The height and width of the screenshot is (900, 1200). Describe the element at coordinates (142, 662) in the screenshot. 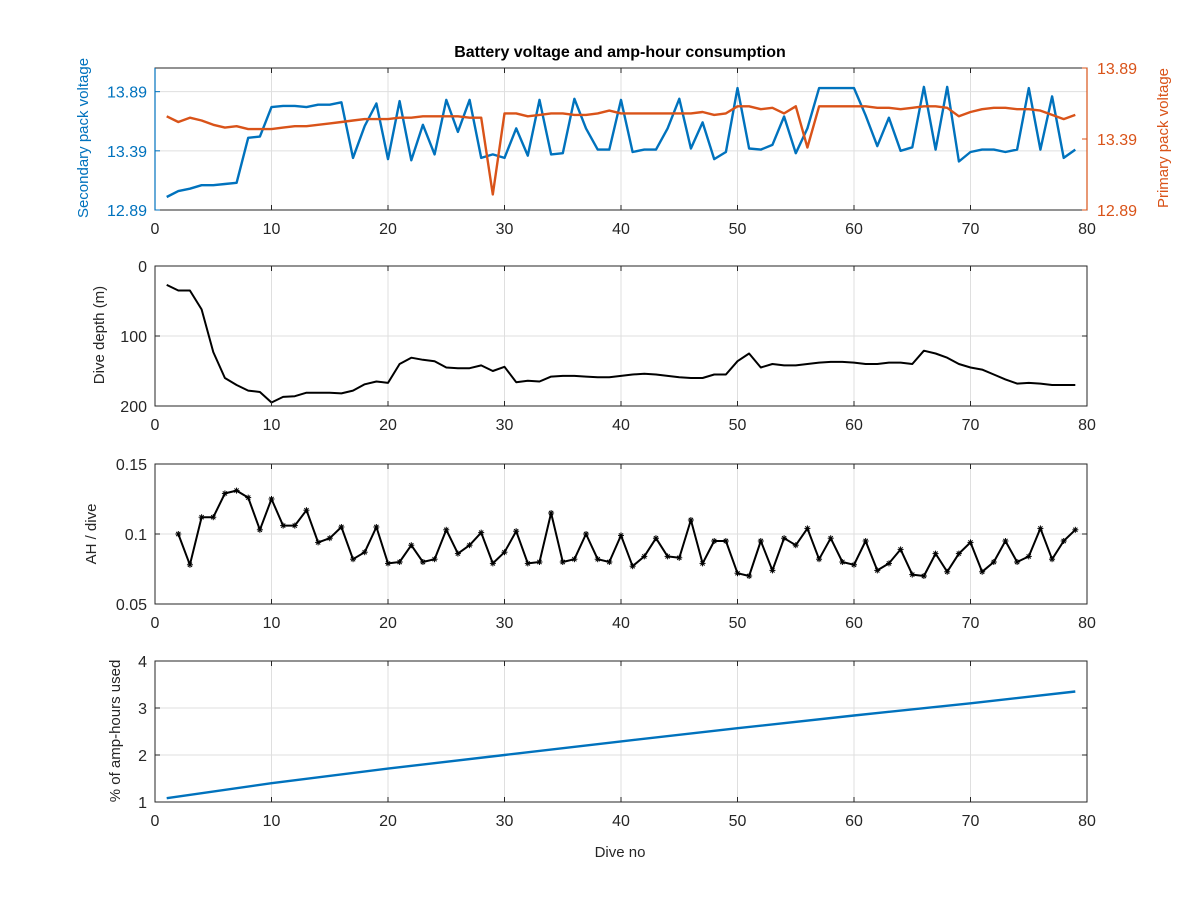

I see `amp-hours-used-y-tick-label: 4` at that location.